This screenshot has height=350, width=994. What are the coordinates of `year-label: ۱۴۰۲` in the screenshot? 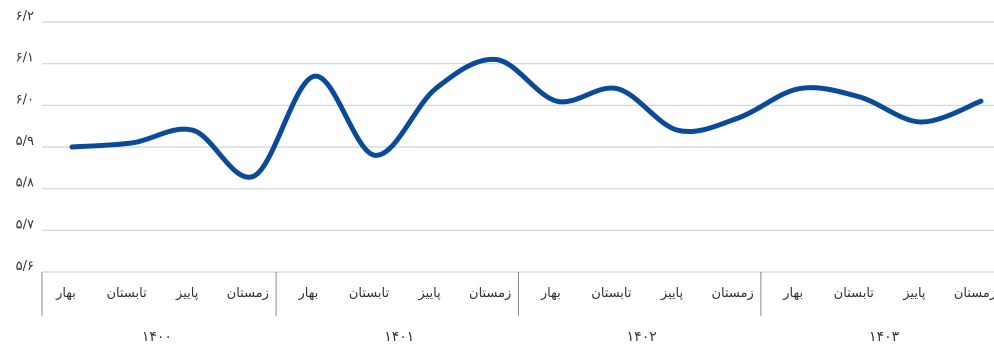 It's located at (642, 337).